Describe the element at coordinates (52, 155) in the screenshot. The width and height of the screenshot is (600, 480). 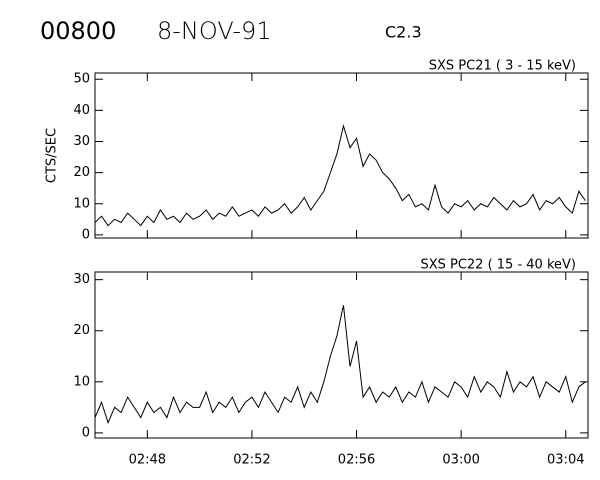
I see `y-axis-label: CTS/SEC` at that location.